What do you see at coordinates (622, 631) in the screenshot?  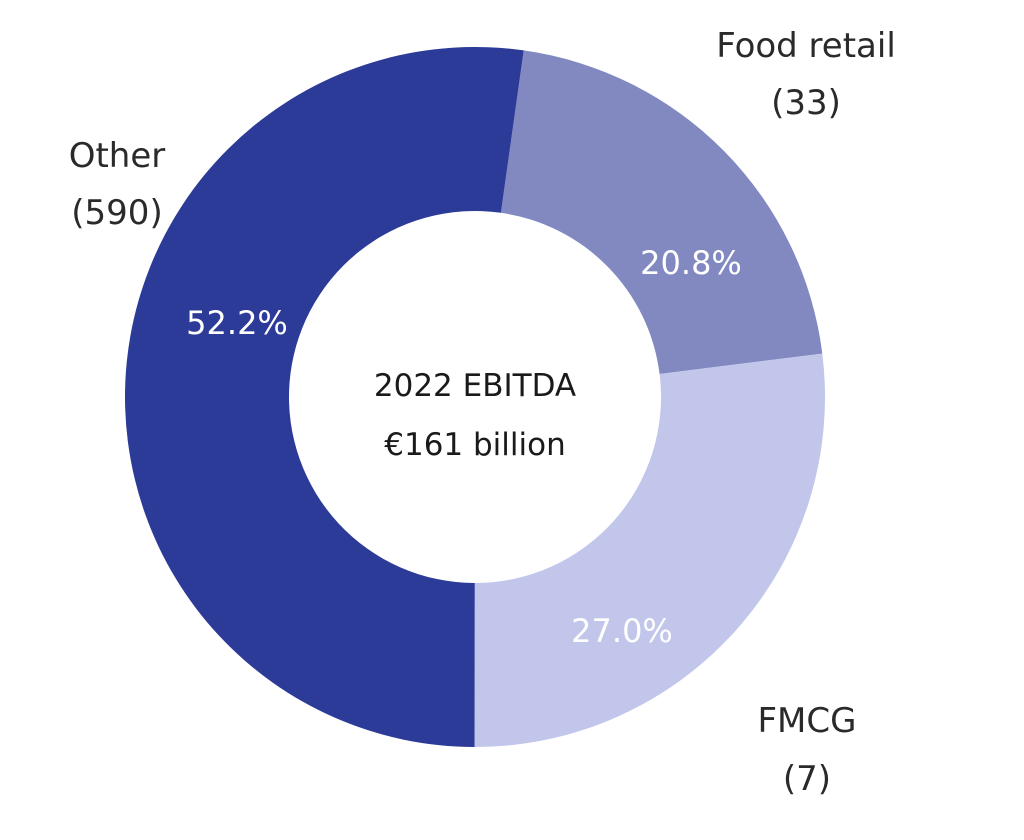 I see `slice-pct-fmcg: 27.0%` at bounding box center [622, 631].